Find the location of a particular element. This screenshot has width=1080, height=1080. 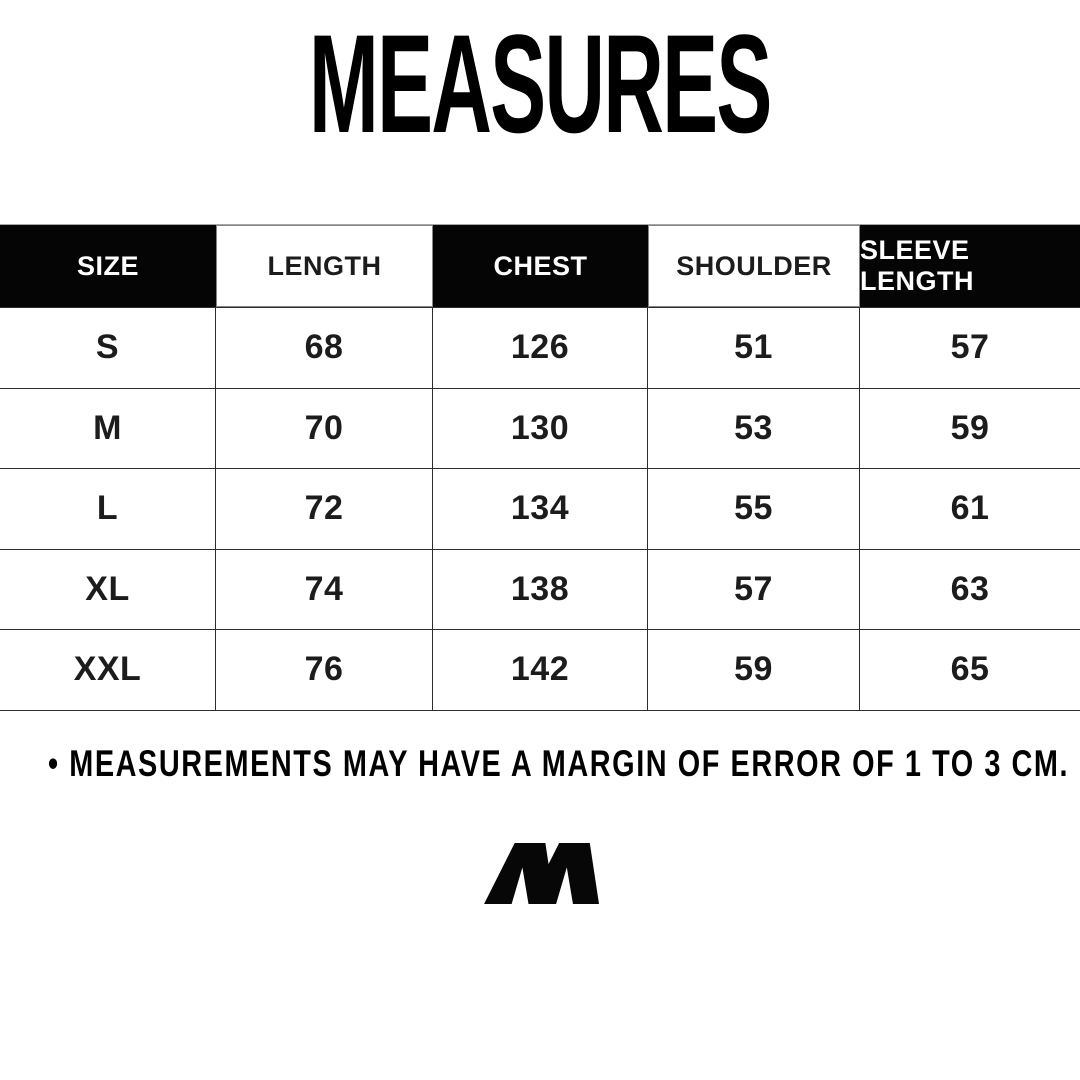

table-row-m: M 70 130 53 59 is located at coordinates (540, 428).